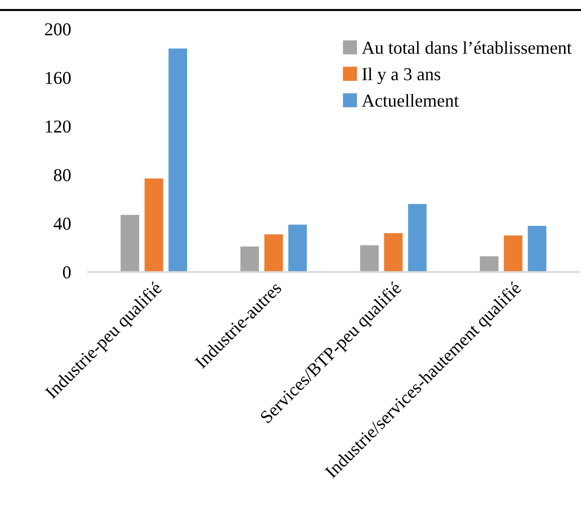 This screenshot has height=527, width=581. Describe the element at coordinates (62, 224) in the screenshot. I see `y-tick-label: 40` at that location.